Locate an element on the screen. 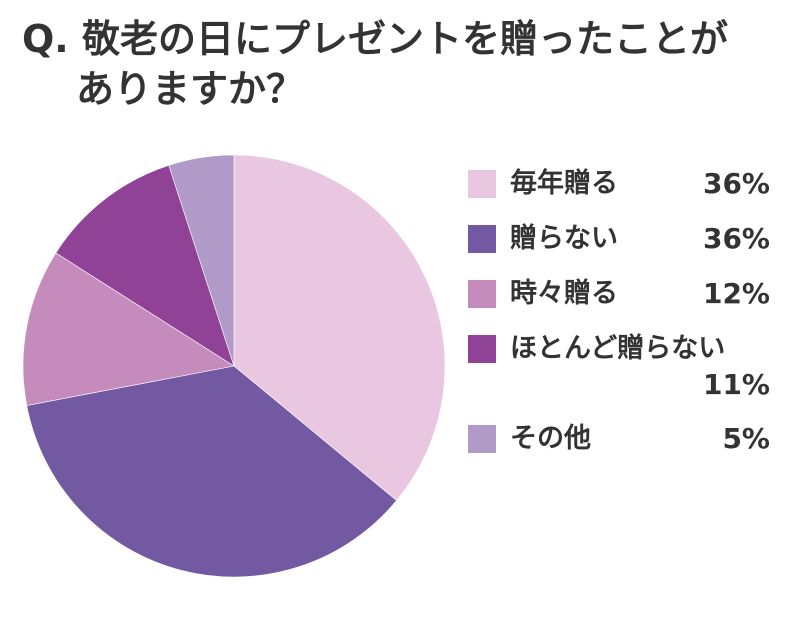 The width and height of the screenshot is (800, 620). legend-item-sometimes: 時々贈る 12% is located at coordinates (623, 292).